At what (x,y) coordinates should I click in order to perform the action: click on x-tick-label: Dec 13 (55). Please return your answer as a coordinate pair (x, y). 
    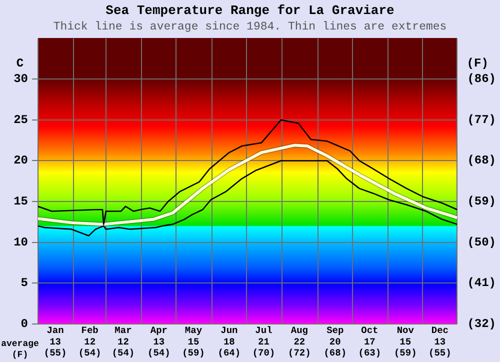
    Looking at the image, I should click on (440, 341).